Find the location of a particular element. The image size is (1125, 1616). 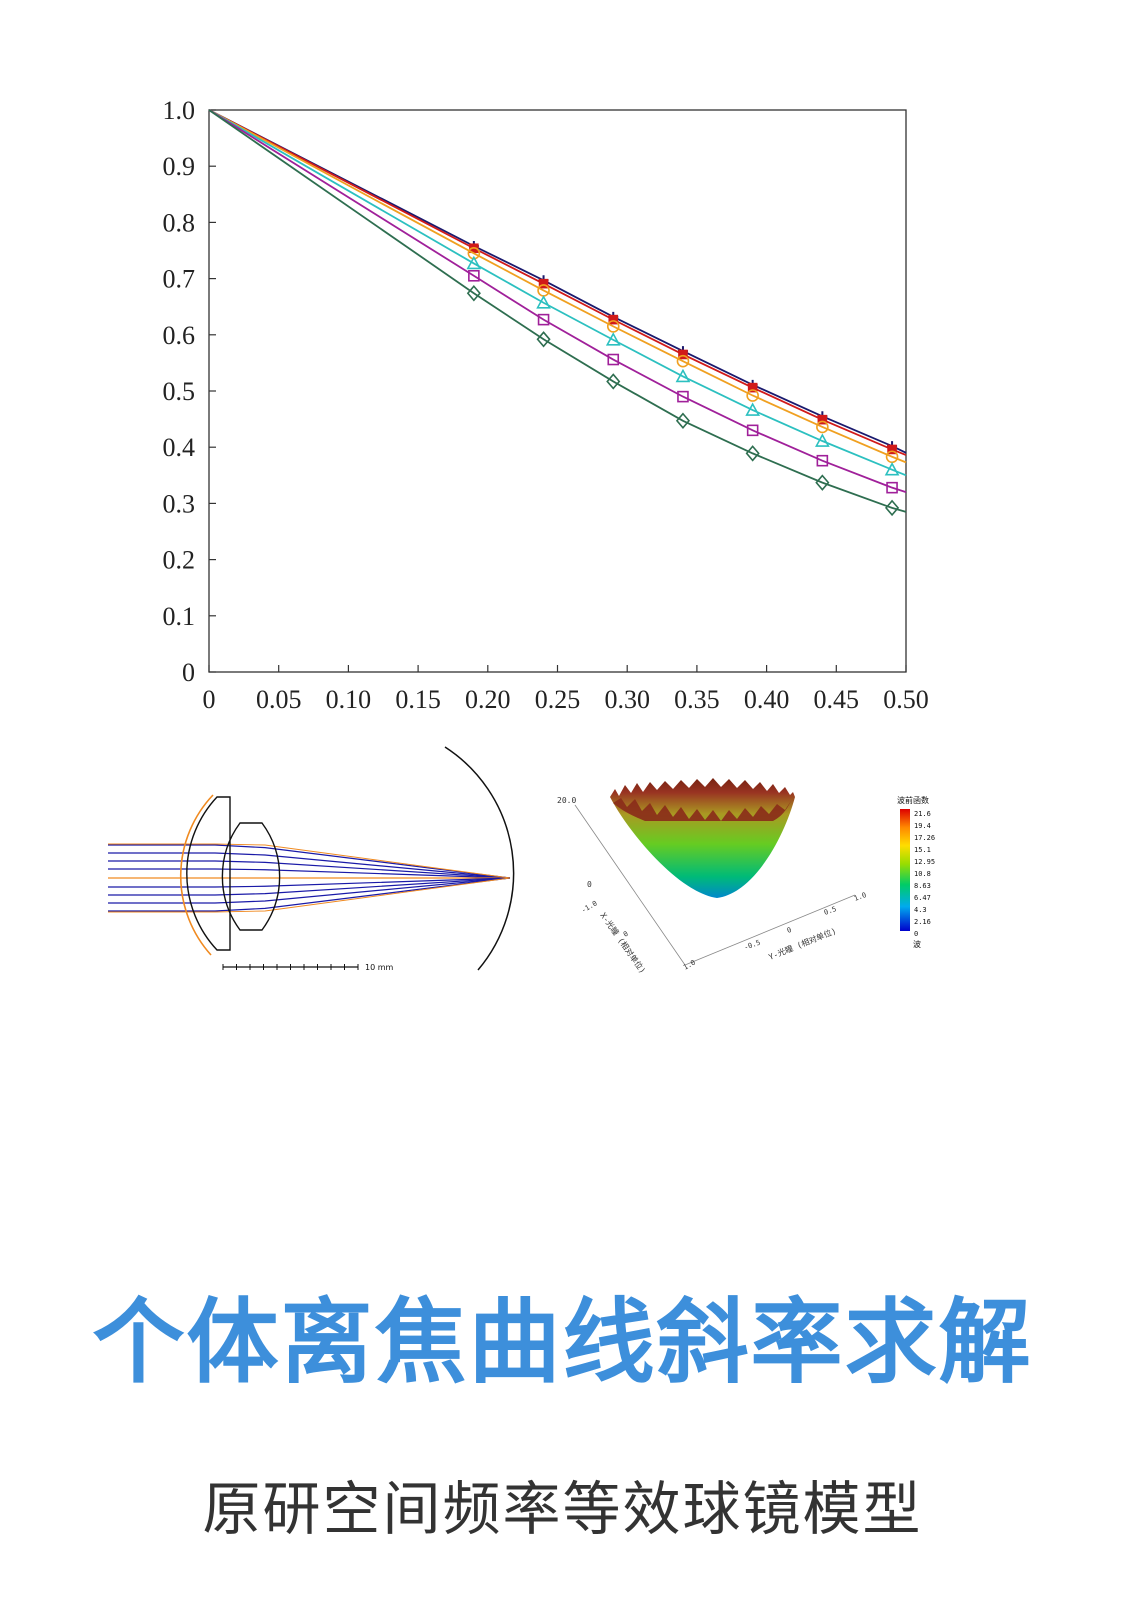

z-axis-label: 20.0 is located at coordinates (566, 800).